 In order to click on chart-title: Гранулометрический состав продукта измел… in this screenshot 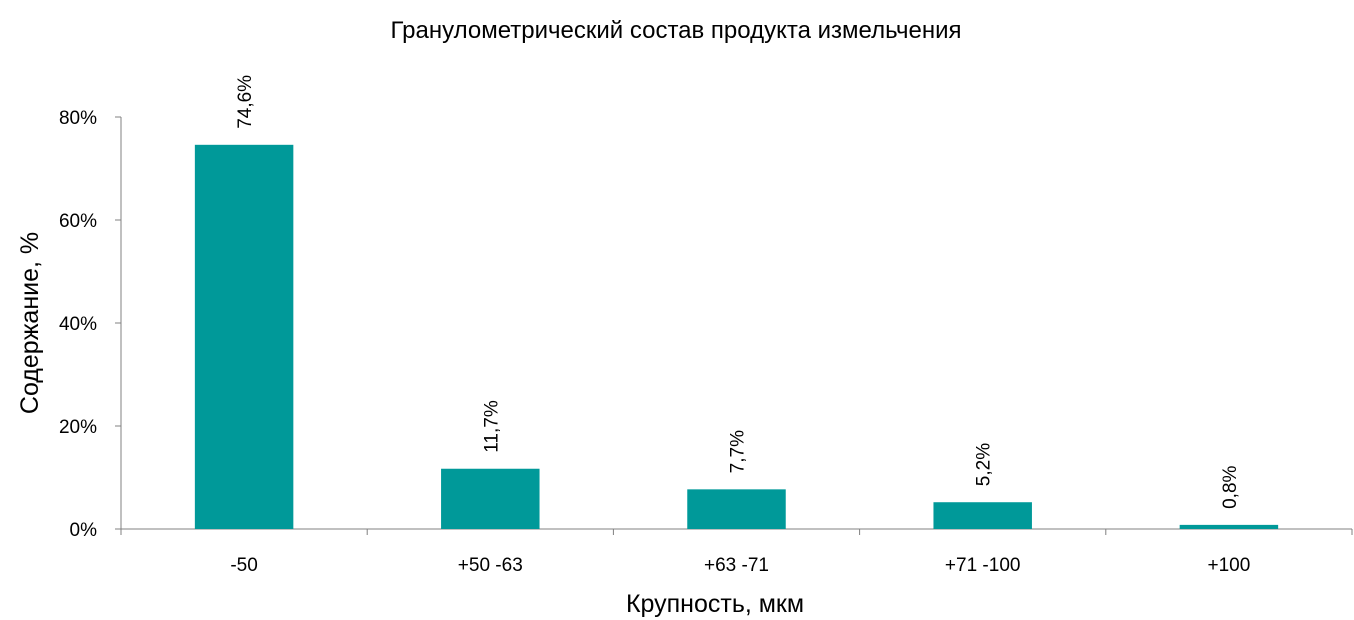, I will do `click(676, 30)`.